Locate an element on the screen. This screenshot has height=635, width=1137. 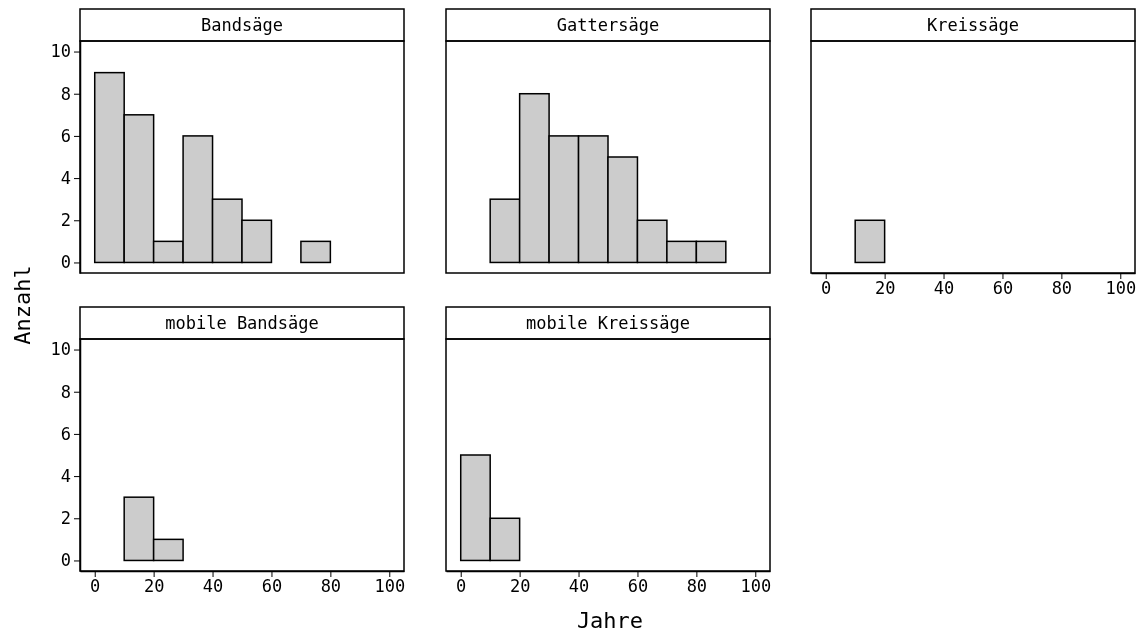
chart-title: Bandsäge is located at coordinates (242, 25).